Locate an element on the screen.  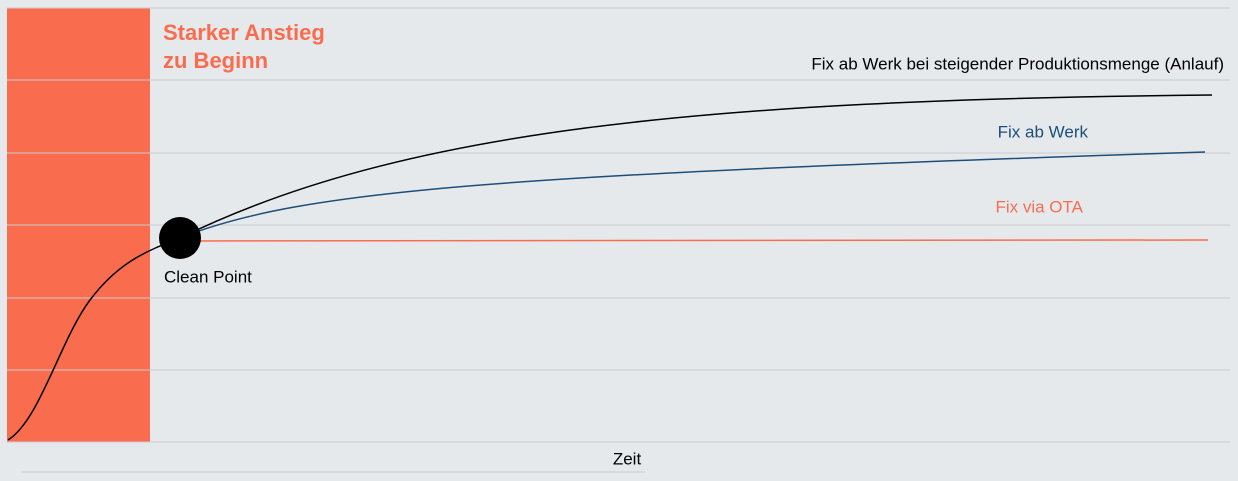
clean-point-label: Clean Point is located at coordinates (208, 276).